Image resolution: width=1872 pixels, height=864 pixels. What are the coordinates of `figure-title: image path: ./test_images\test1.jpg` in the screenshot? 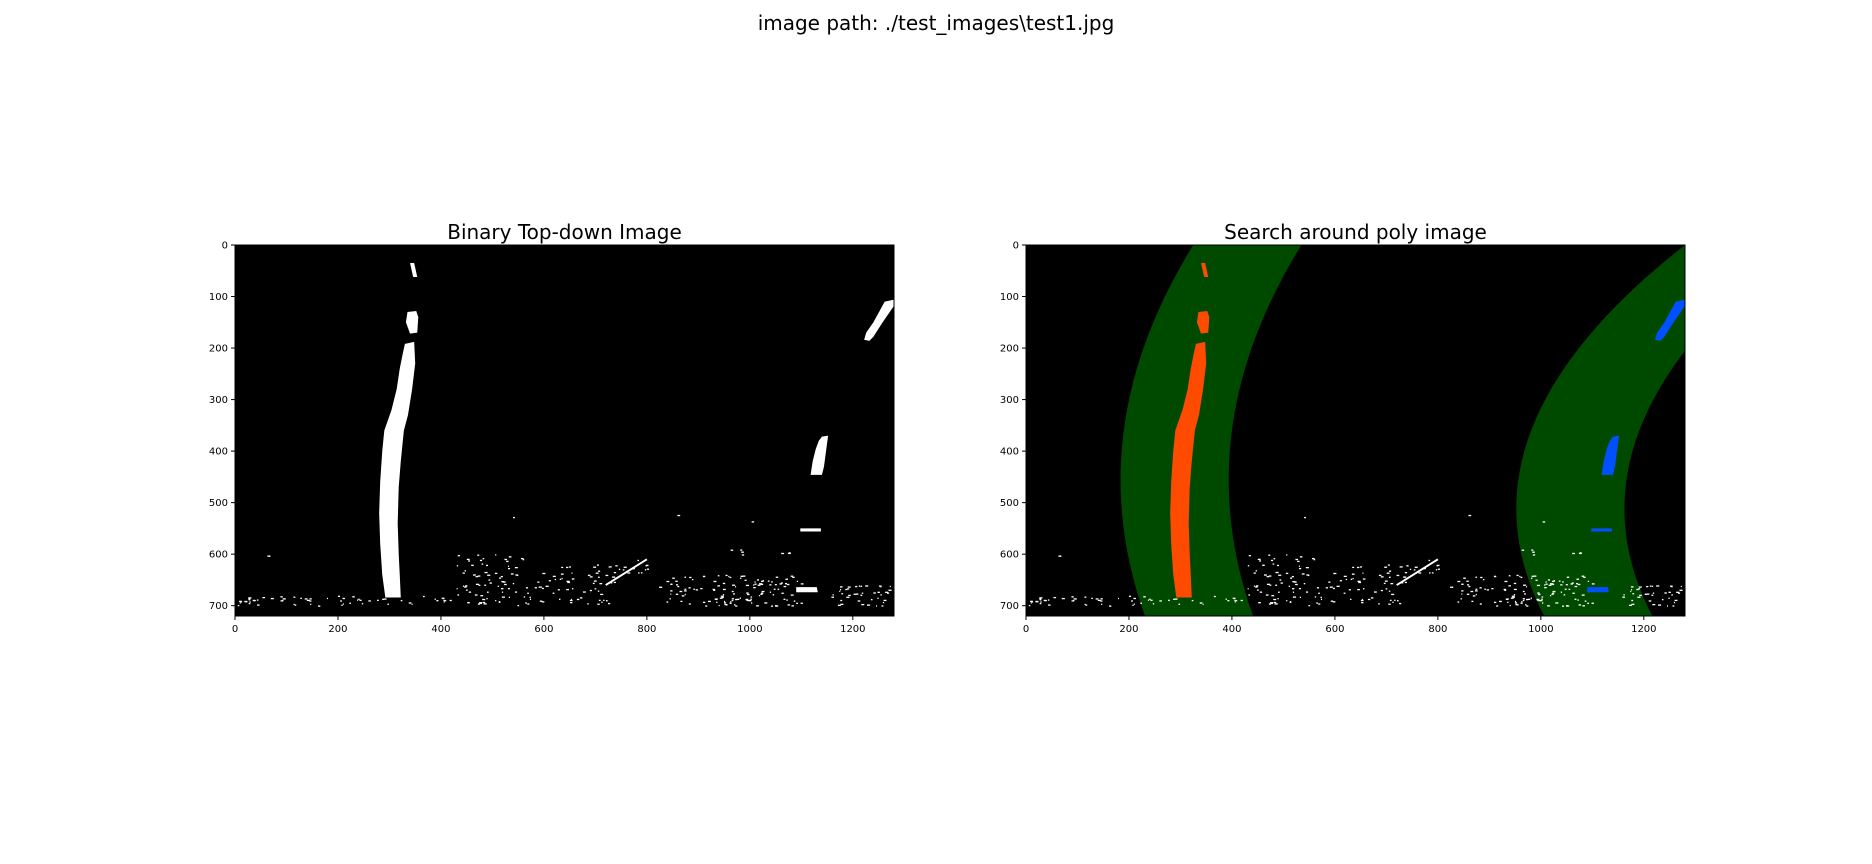 It's located at (936, 23).